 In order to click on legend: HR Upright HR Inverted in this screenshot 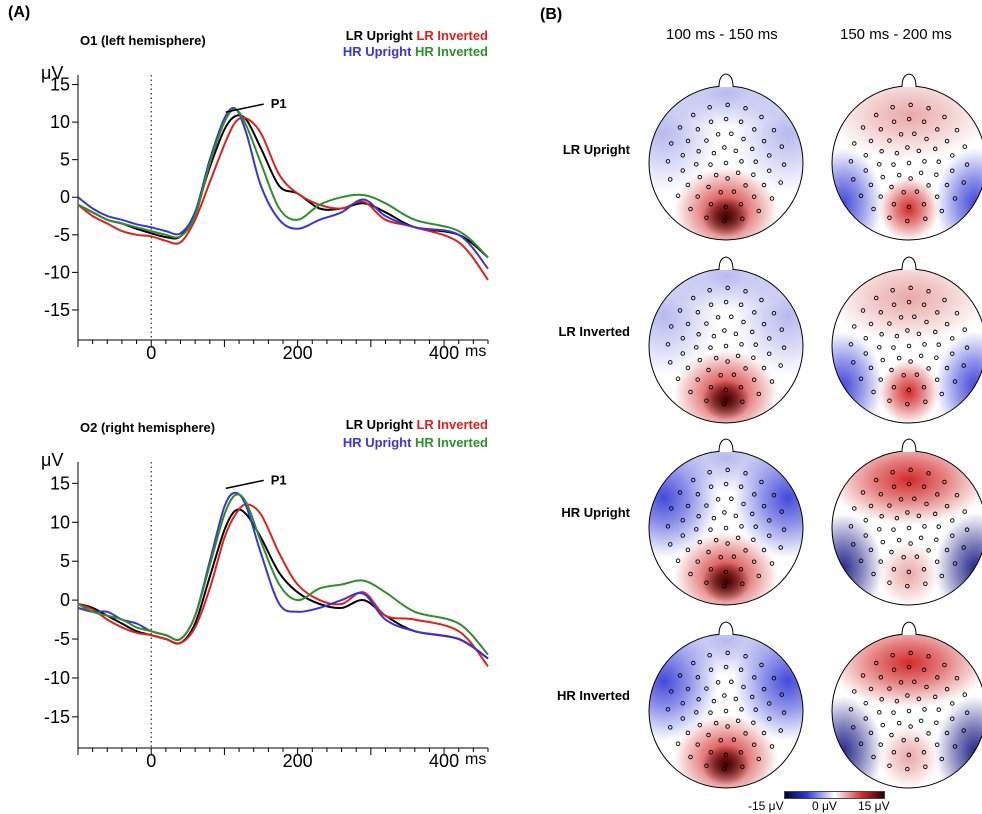, I will do `click(415, 51)`.